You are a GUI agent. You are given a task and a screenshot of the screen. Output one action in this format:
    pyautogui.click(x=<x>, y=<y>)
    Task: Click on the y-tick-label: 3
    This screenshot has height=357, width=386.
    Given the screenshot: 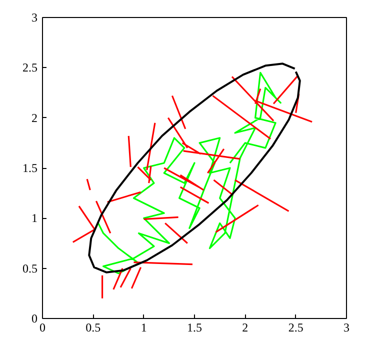 What is the action you would take?
    pyautogui.click(x=35, y=17)
    